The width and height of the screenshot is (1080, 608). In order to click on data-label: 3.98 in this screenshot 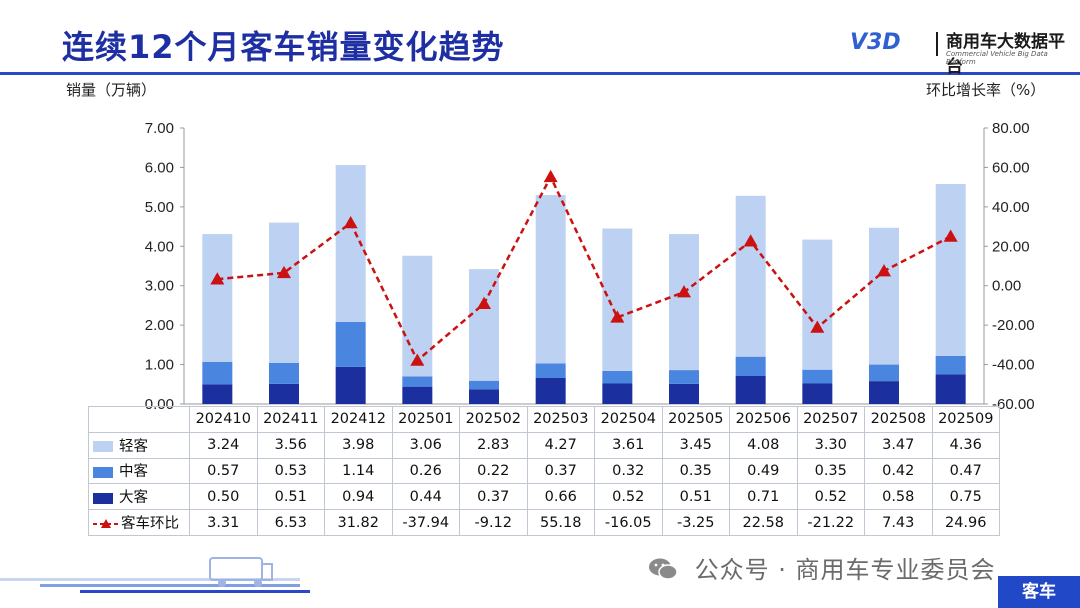, I will do `click(358, 445)`.